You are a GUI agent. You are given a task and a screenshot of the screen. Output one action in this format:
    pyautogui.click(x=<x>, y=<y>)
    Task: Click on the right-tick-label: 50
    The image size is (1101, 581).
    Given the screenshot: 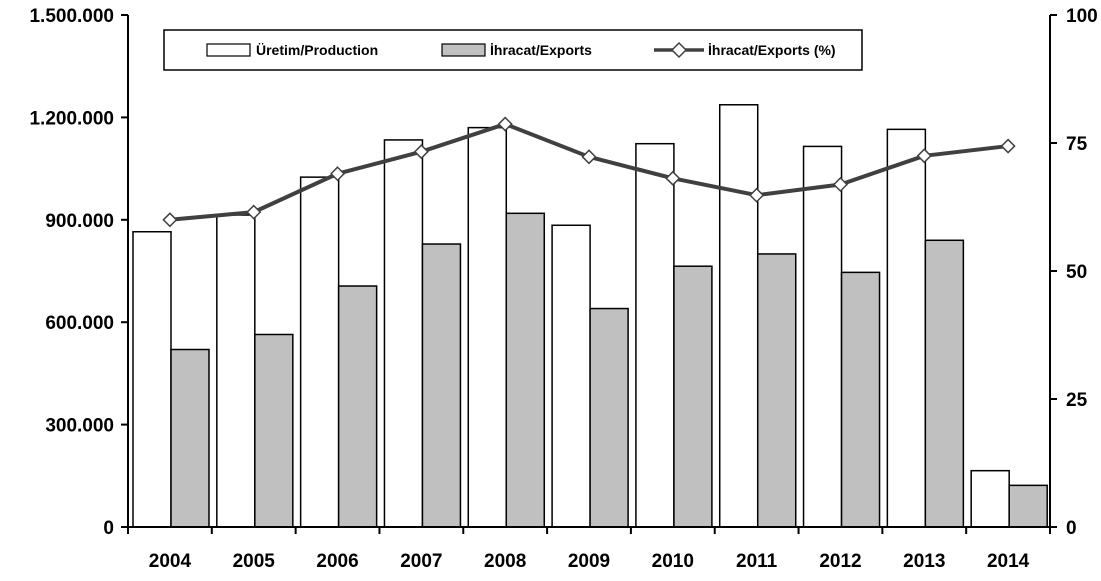 What is the action you would take?
    pyautogui.click(x=1076, y=272)
    